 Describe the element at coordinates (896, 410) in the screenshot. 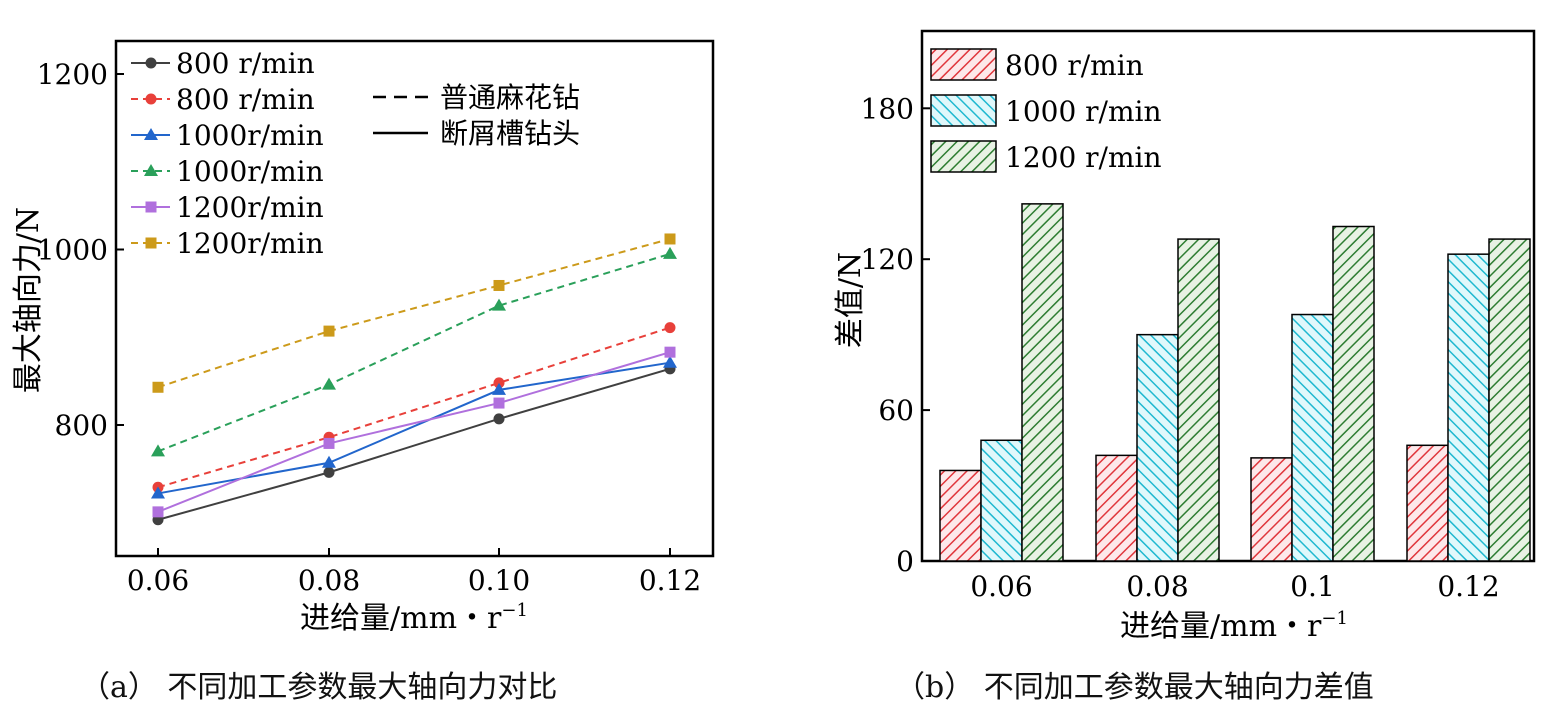

I see `y-tick-label: 60` at that location.